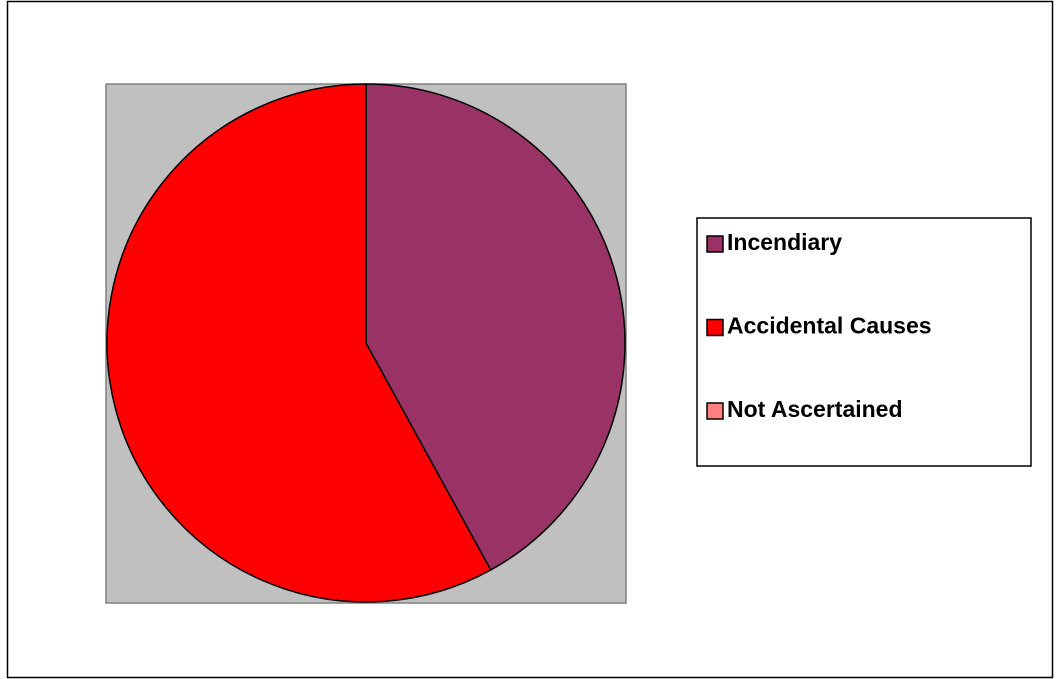 This screenshot has width=1060, height=679. I want to click on legend-label: Not Ascertained, so click(815, 409).